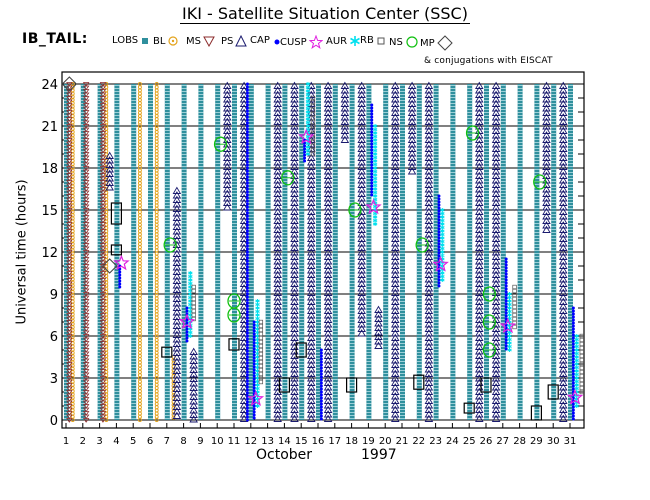 The width and height of the screenshot is (650, 500). I want to click on diamond-icon, so click(444, 43).